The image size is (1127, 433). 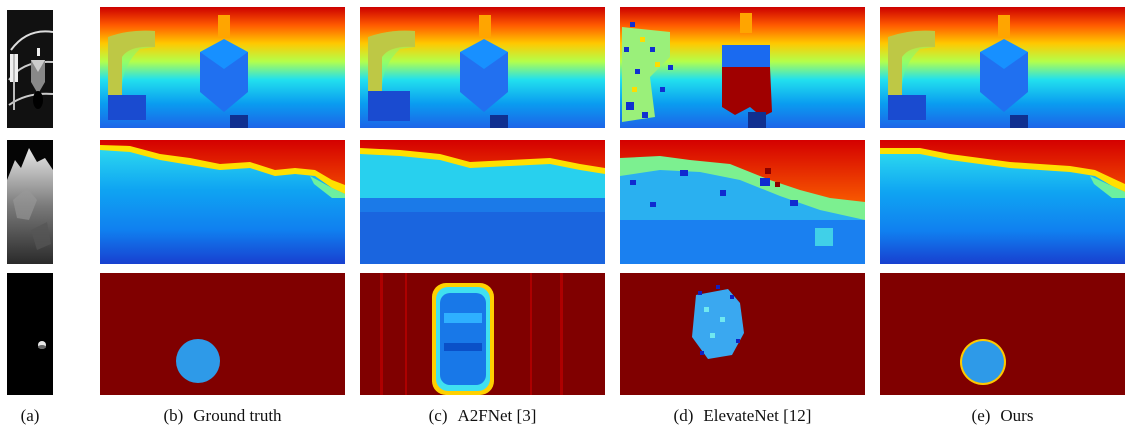 I want to click on caption-a: (a), so click(x=30, y=416).